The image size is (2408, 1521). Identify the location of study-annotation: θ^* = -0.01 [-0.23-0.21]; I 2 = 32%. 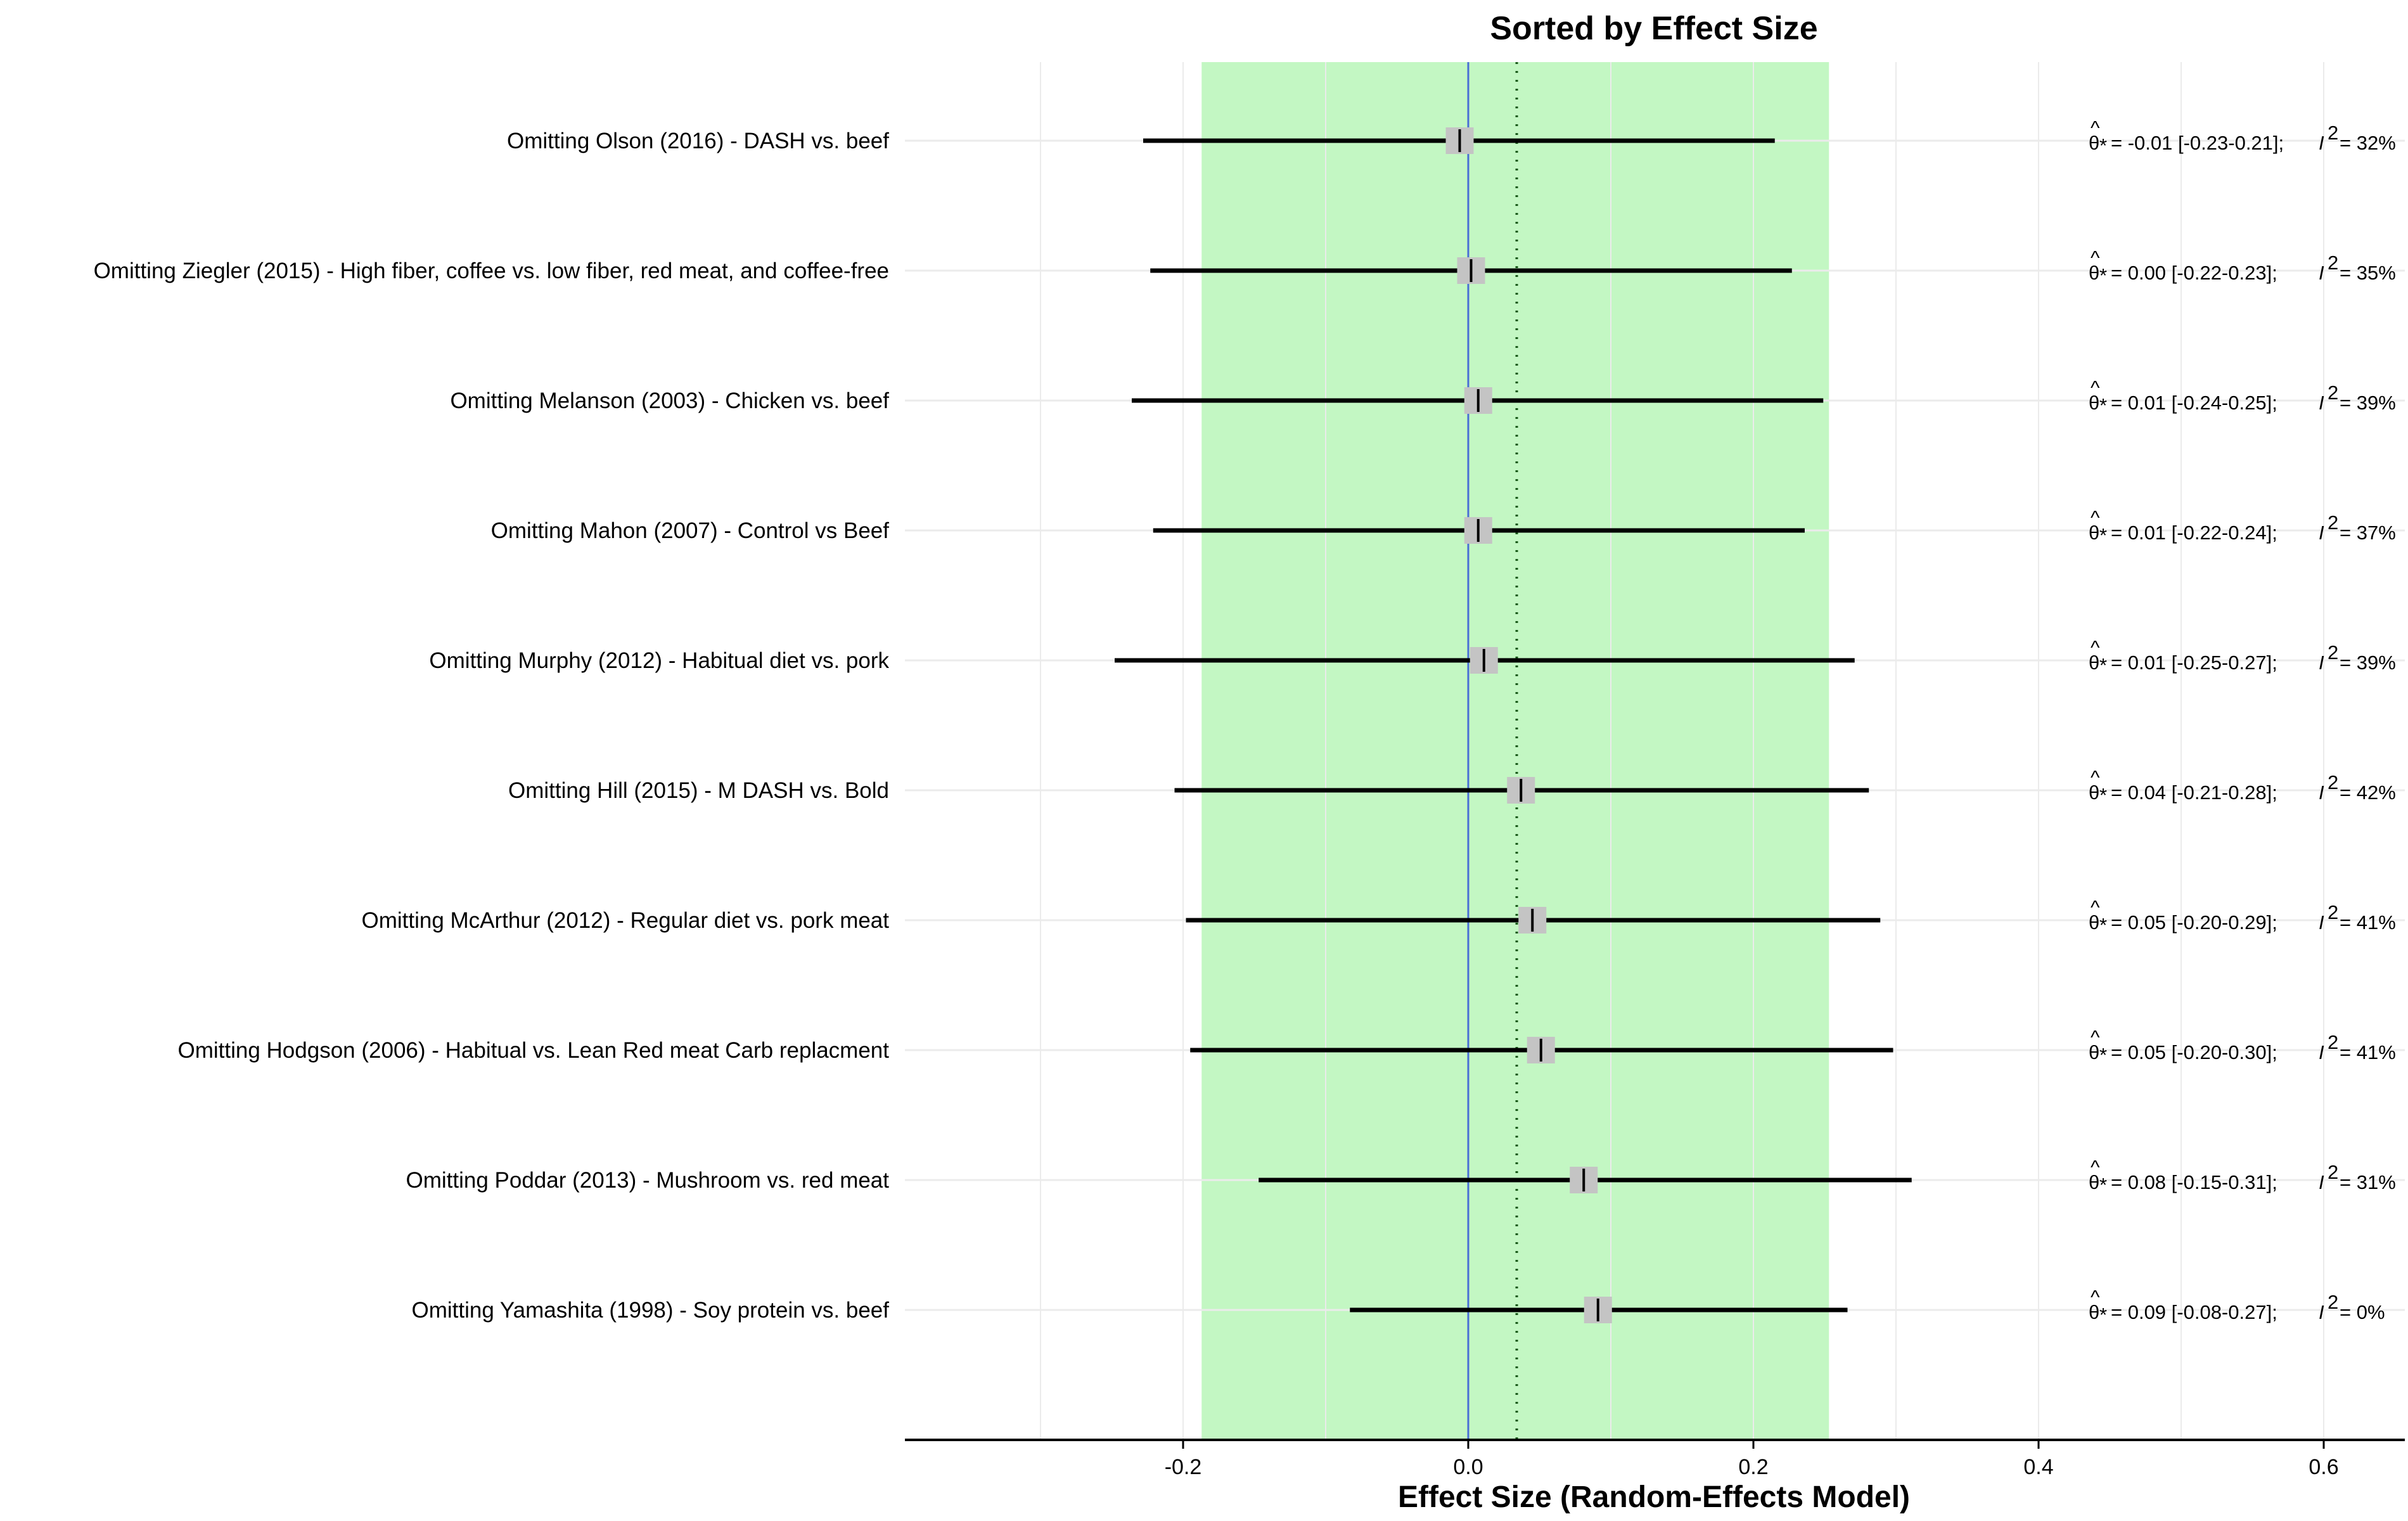
(2242, 137).